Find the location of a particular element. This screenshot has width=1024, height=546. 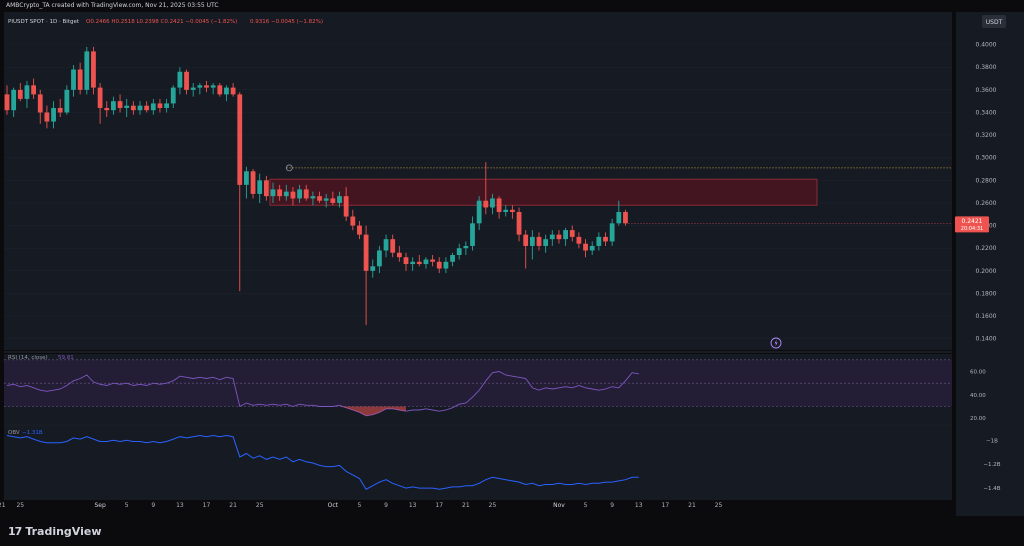

rsi-line is located at coordinates (322, 394).